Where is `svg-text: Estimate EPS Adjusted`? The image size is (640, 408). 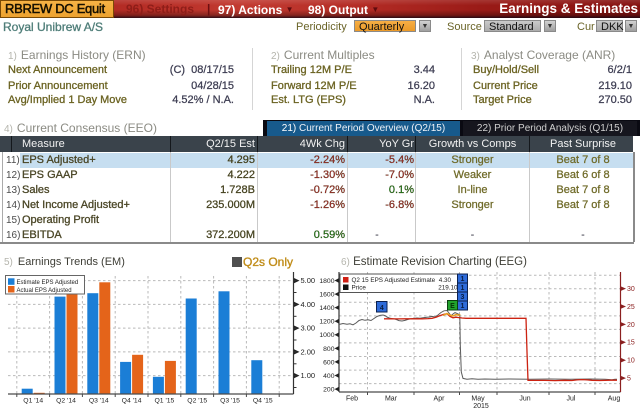 svg-text: Estimate EPS Adjusted is located at coordinates (48, 283).